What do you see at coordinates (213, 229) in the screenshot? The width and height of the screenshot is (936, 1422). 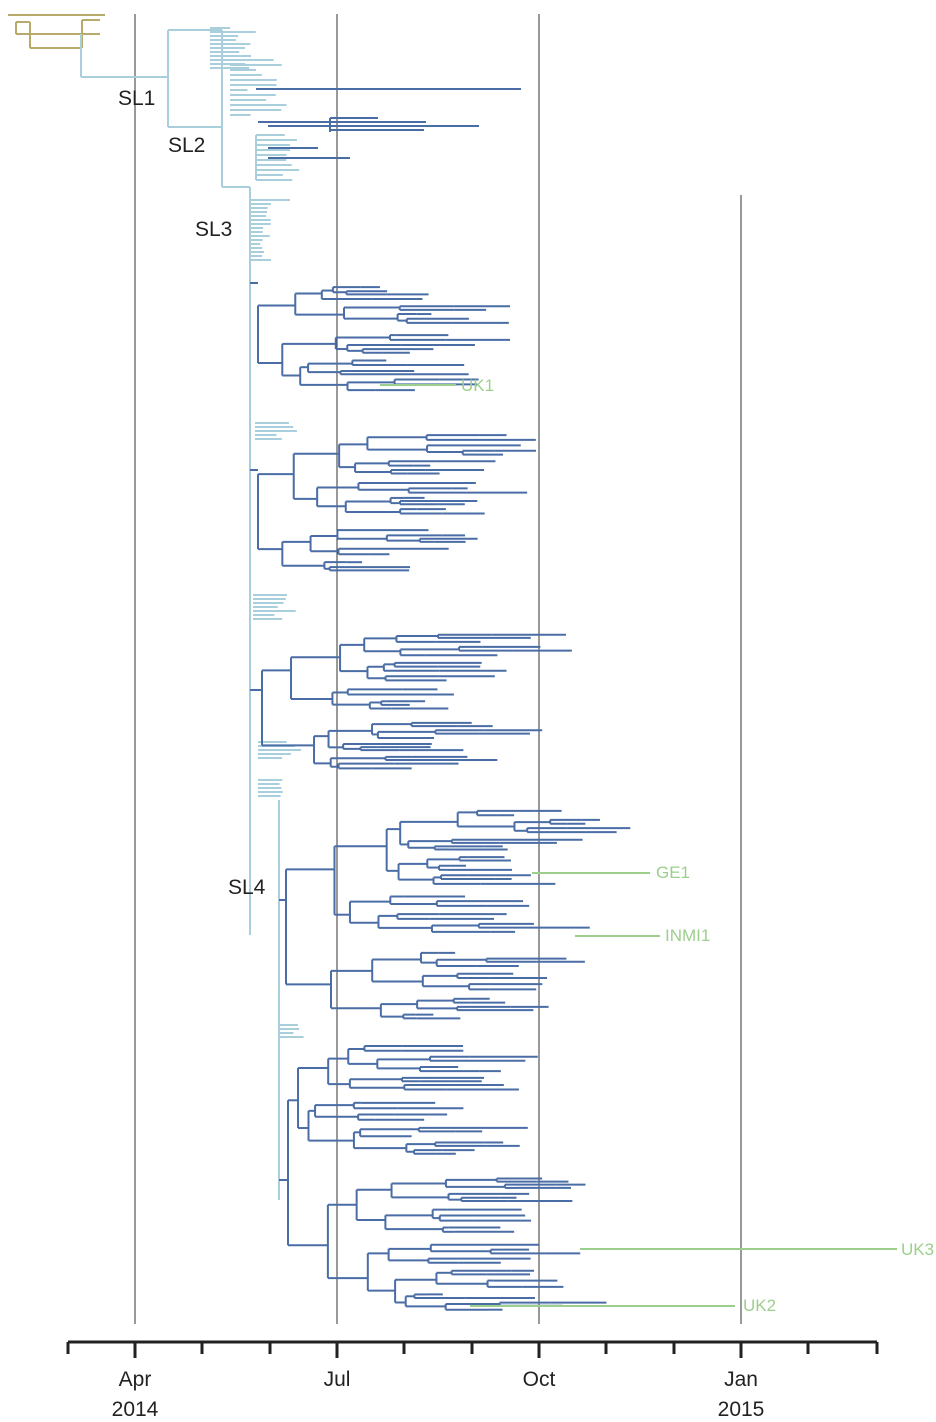 I see `clade-label-sl3: SL3` at bounding box center [213, 229].